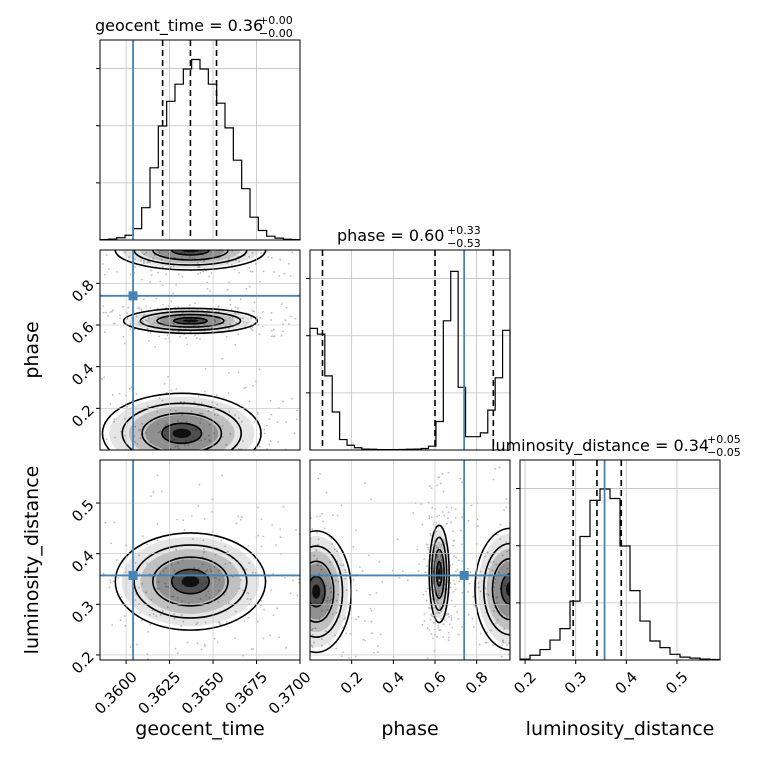  What do you see at coordinates (464, 243) in the screenshot?
I see `title-phase-lower: −0.53` at bounding box center [464, 243].